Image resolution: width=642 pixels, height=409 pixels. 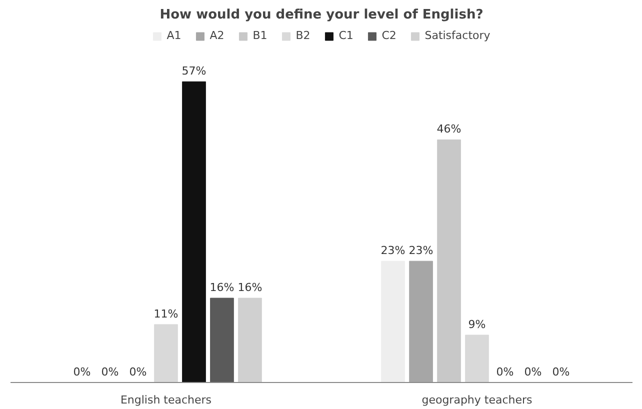 I want to click on data-label: 46%, so click(x=449, y=129).